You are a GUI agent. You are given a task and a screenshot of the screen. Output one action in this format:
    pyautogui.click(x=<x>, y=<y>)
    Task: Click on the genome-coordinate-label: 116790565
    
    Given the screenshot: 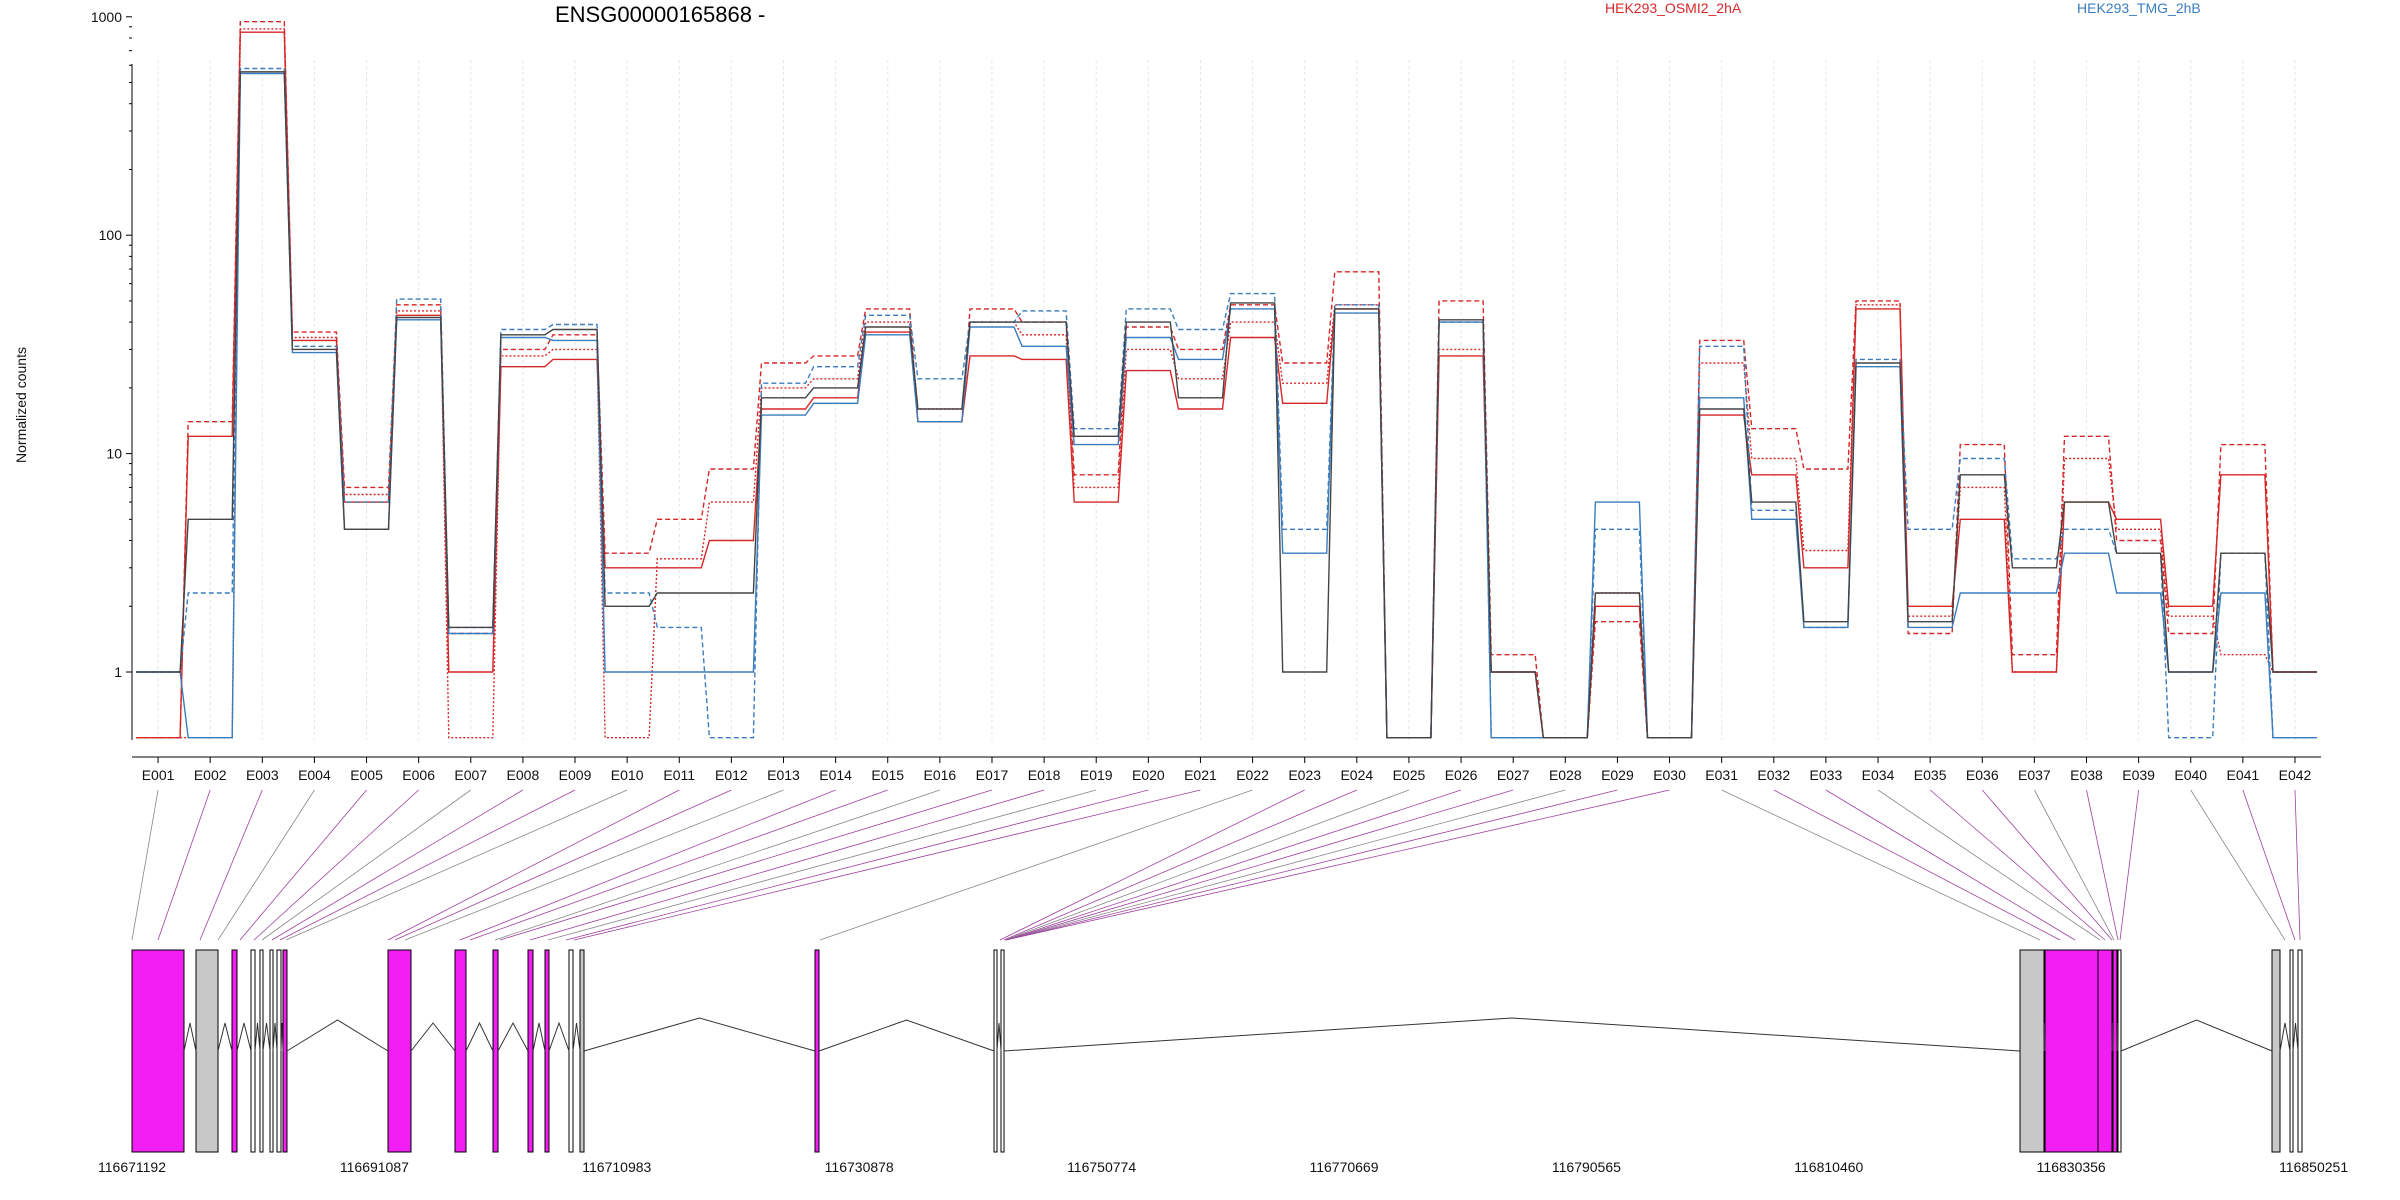 What is the action you would take?
    pyautogui.click(x=1586, y=1167)
    